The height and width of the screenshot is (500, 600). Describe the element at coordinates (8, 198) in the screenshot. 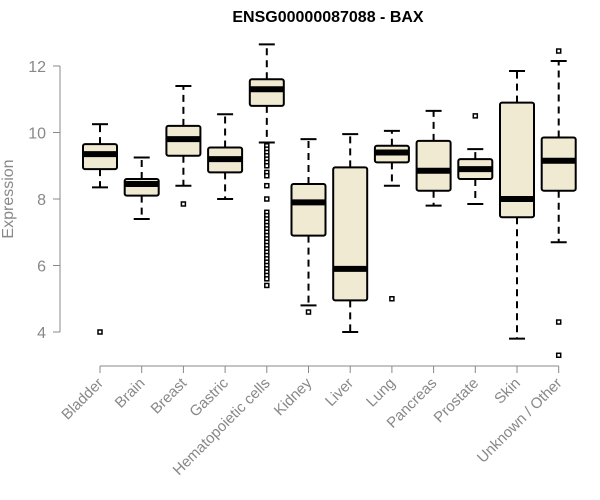

I see `y-axis-label: Expression` at that location.